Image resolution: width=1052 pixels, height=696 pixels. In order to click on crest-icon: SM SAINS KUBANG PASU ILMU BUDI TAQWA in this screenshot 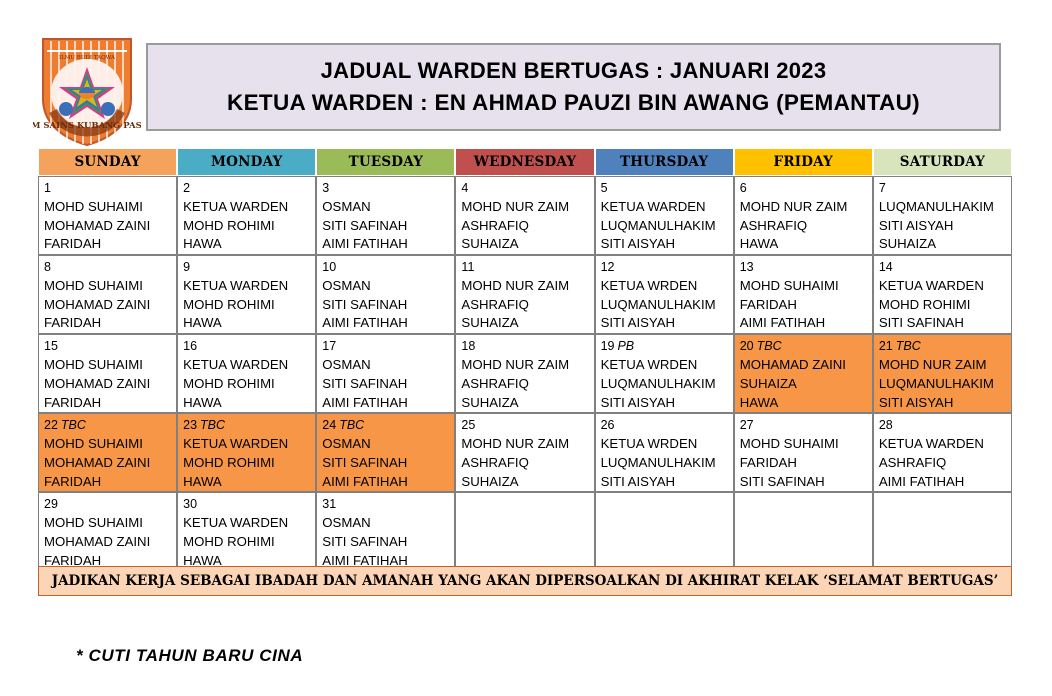, I will do `click(87, 92)`.